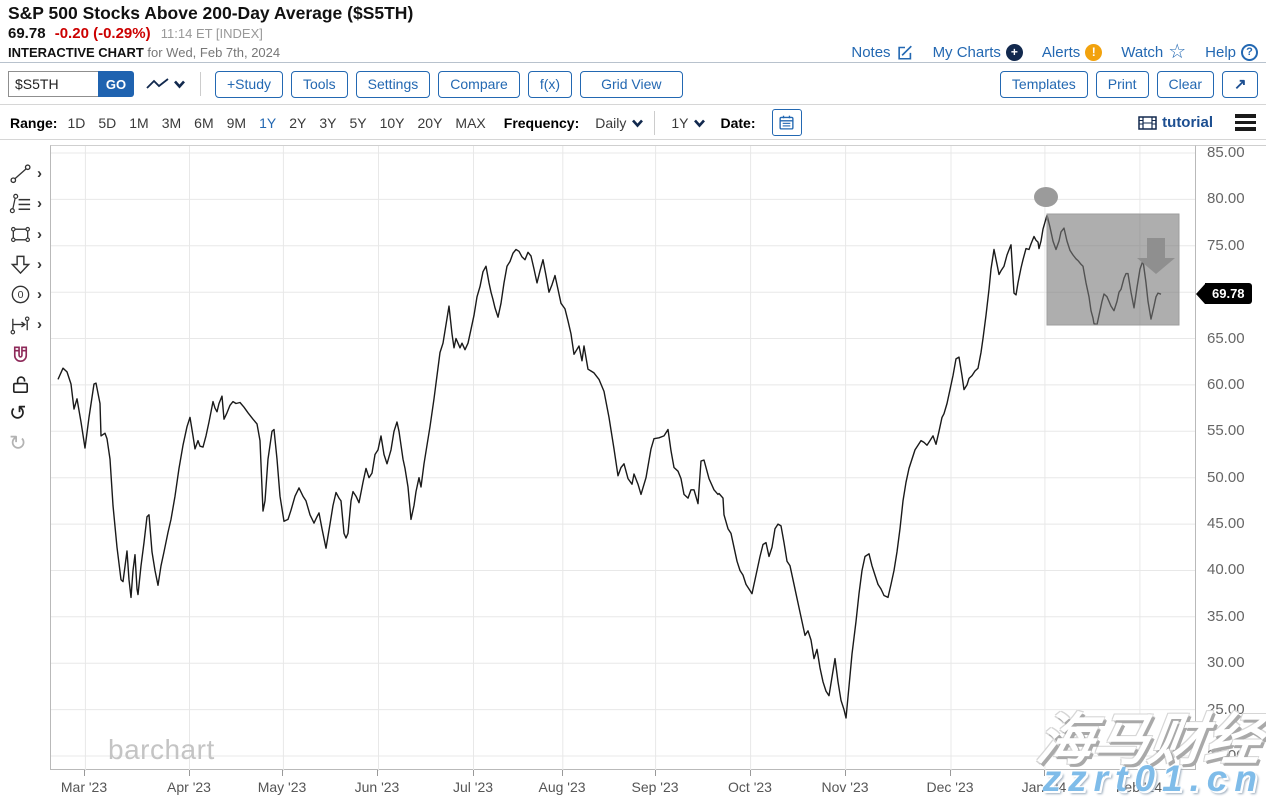  What do you see at coordinates (171, 122) in the screenshot?
I see `range-option-3m: 3M` at bounding box center [171, 122].